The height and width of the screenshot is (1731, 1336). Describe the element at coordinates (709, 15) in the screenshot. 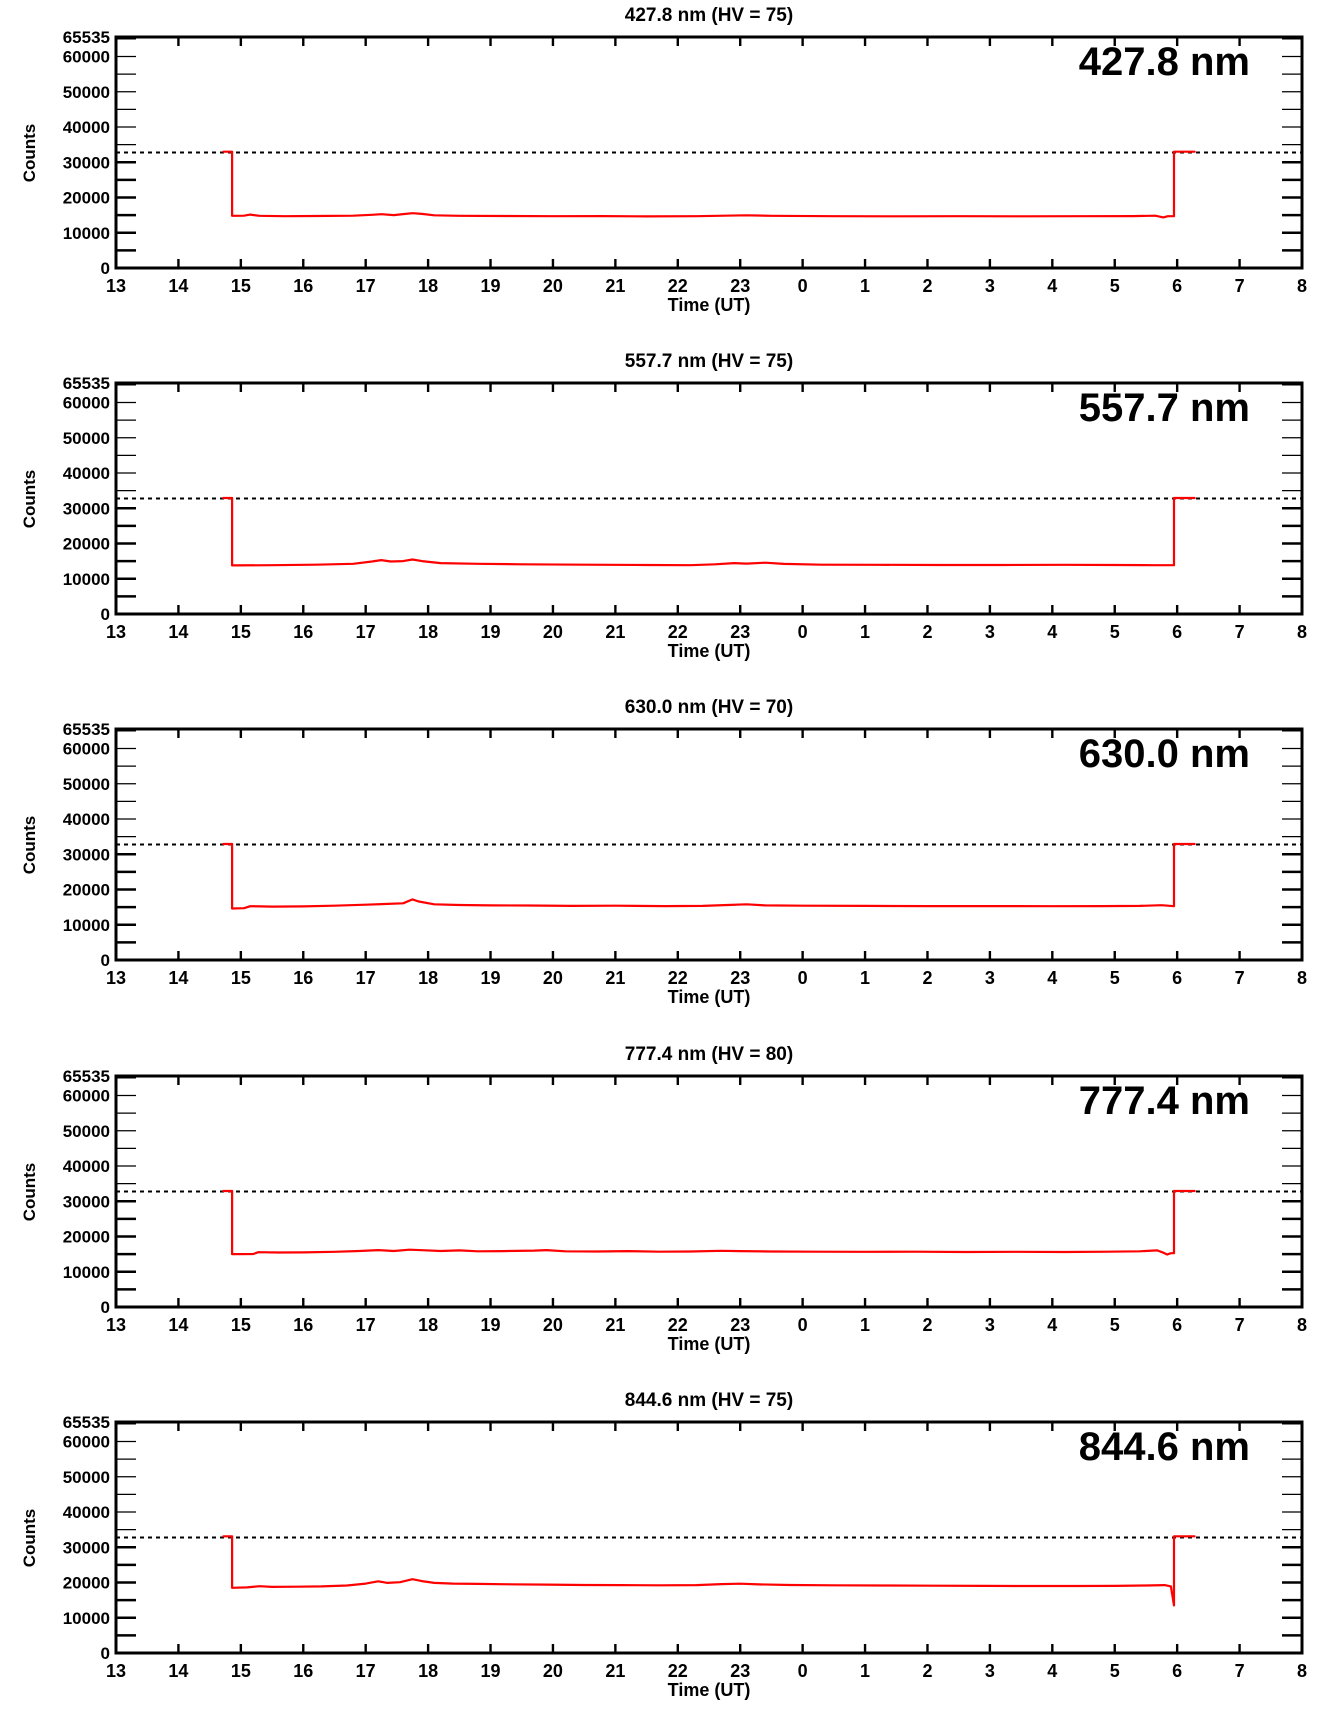

I see `plot-title: 427.8 nm (HV = 75)` at that location.